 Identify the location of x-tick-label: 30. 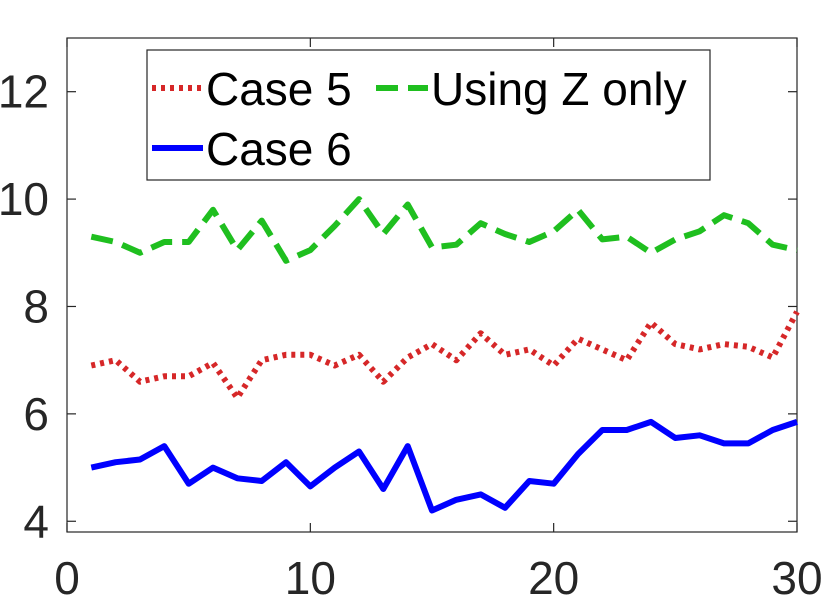
(796, 574).